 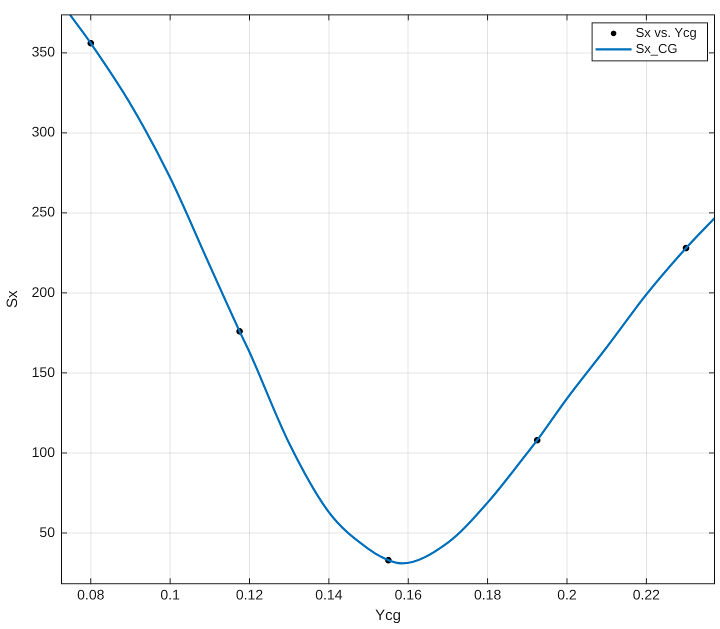 I want to click on legend-label: Sx_CG, so click(x=657, y=48).